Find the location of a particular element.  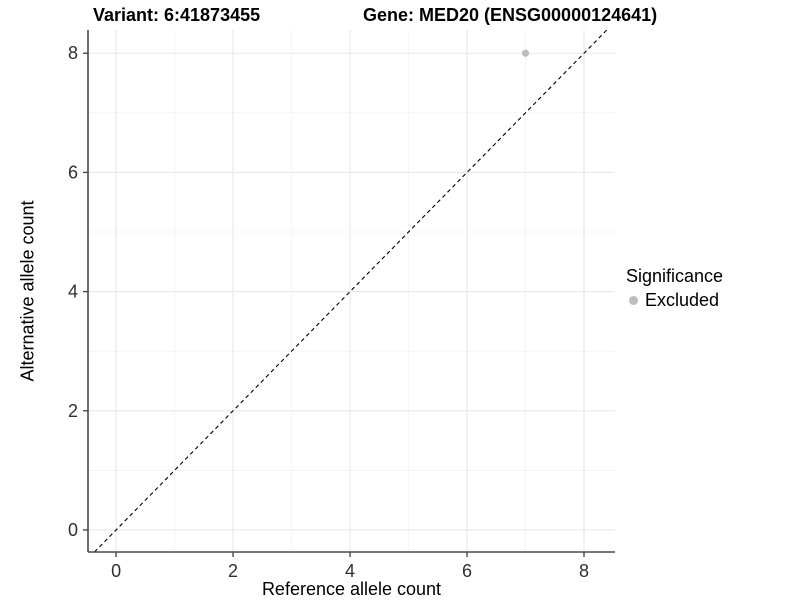

legend-item-excluded: Excluded is located at coordinates (674, 300).